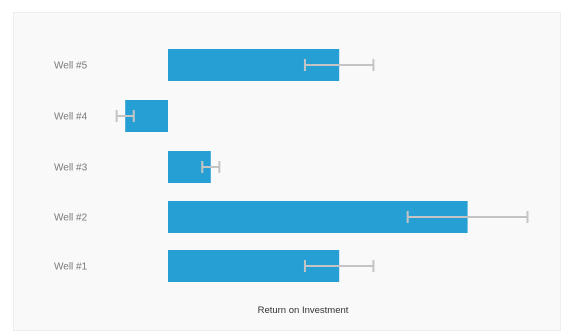 The width and height of the screenshot is (561, 332). What do you see at coordinates (71, 66) in the screenshot?
I see `category-label: Well #5` at bounding box center [71, 66].